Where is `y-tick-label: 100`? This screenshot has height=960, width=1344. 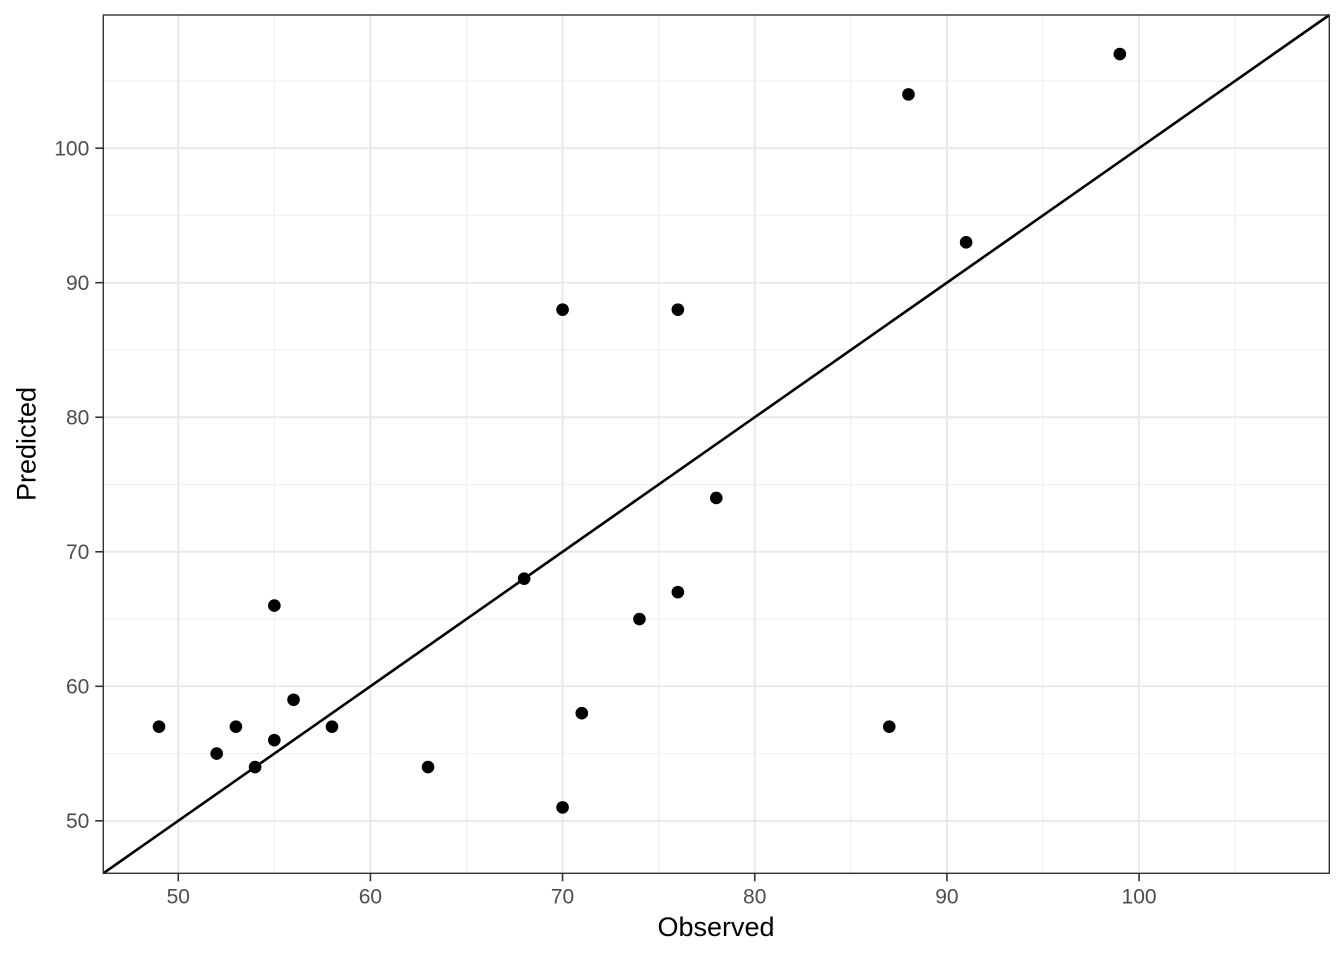 y-tick-label: 100 is located at coordinates (71, 149).